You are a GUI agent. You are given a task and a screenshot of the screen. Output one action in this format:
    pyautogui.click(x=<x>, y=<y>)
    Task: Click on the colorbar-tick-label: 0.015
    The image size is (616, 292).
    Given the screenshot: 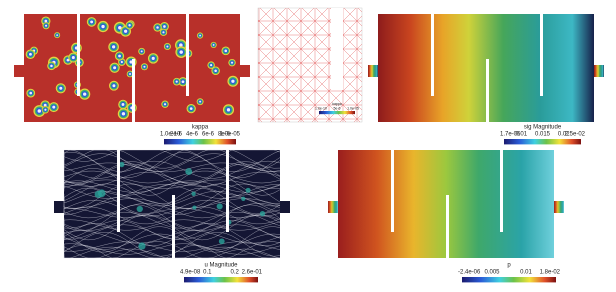 What is the action you would take?
    pyautogui.click(x=543, y=135)
    